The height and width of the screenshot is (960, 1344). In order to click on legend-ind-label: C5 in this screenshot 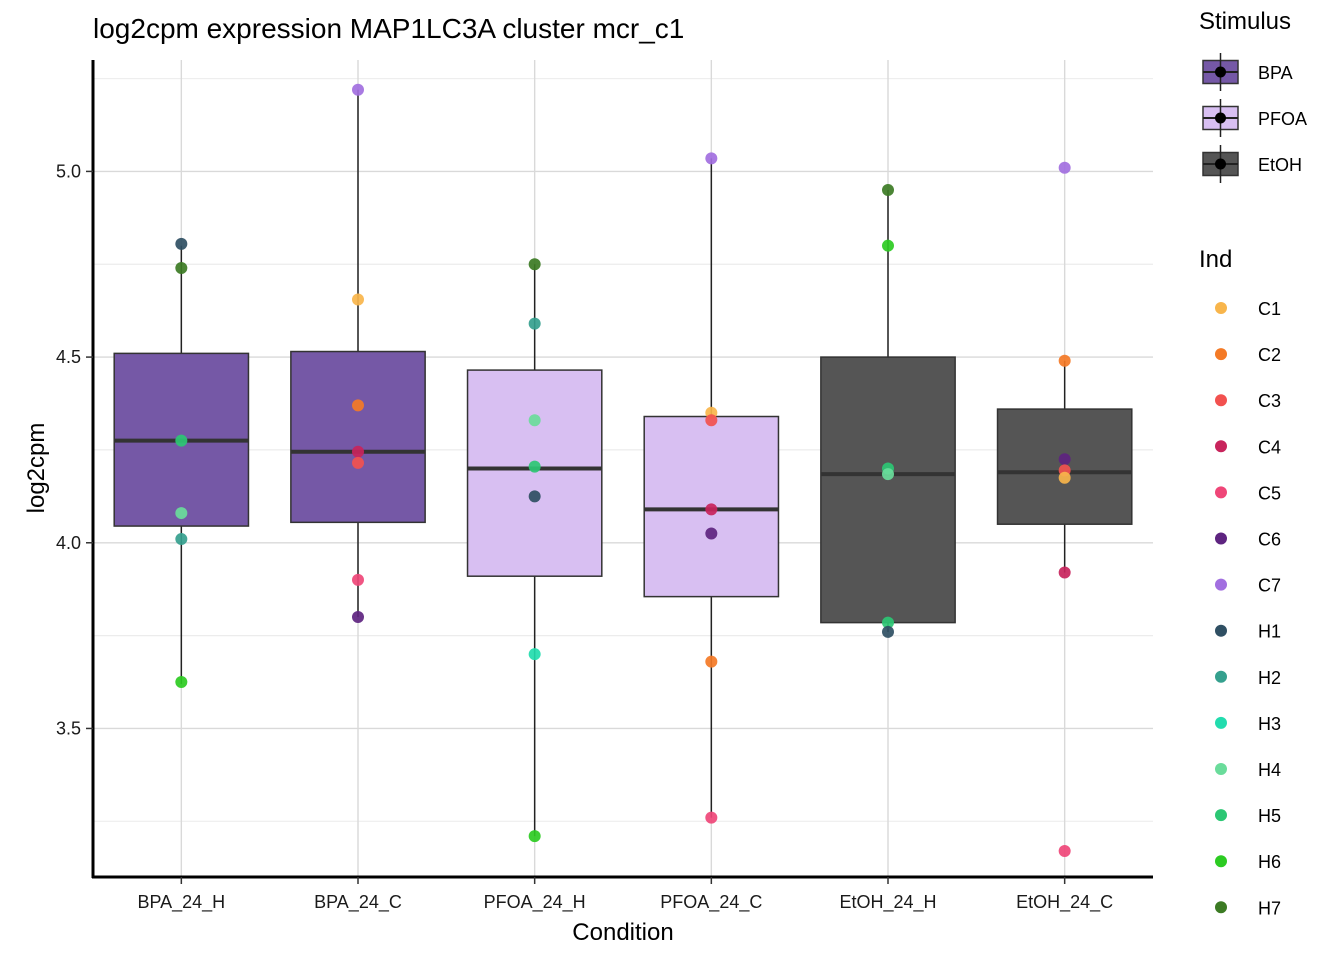, I will do `click(1269, 493)`.